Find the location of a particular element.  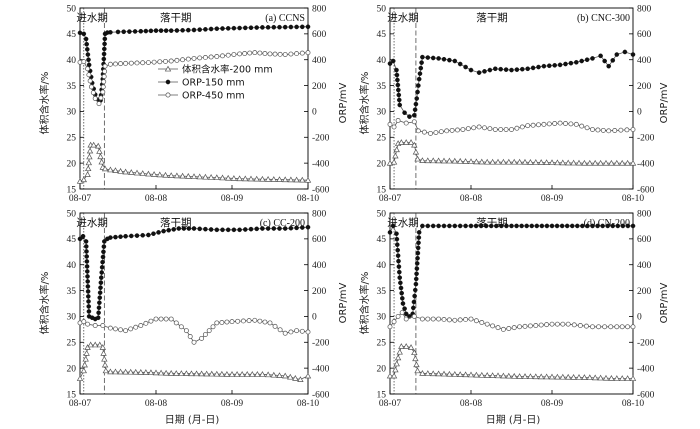

left-axis-title-top-right: 体积含水率/% is located at coordinates (364, 103).